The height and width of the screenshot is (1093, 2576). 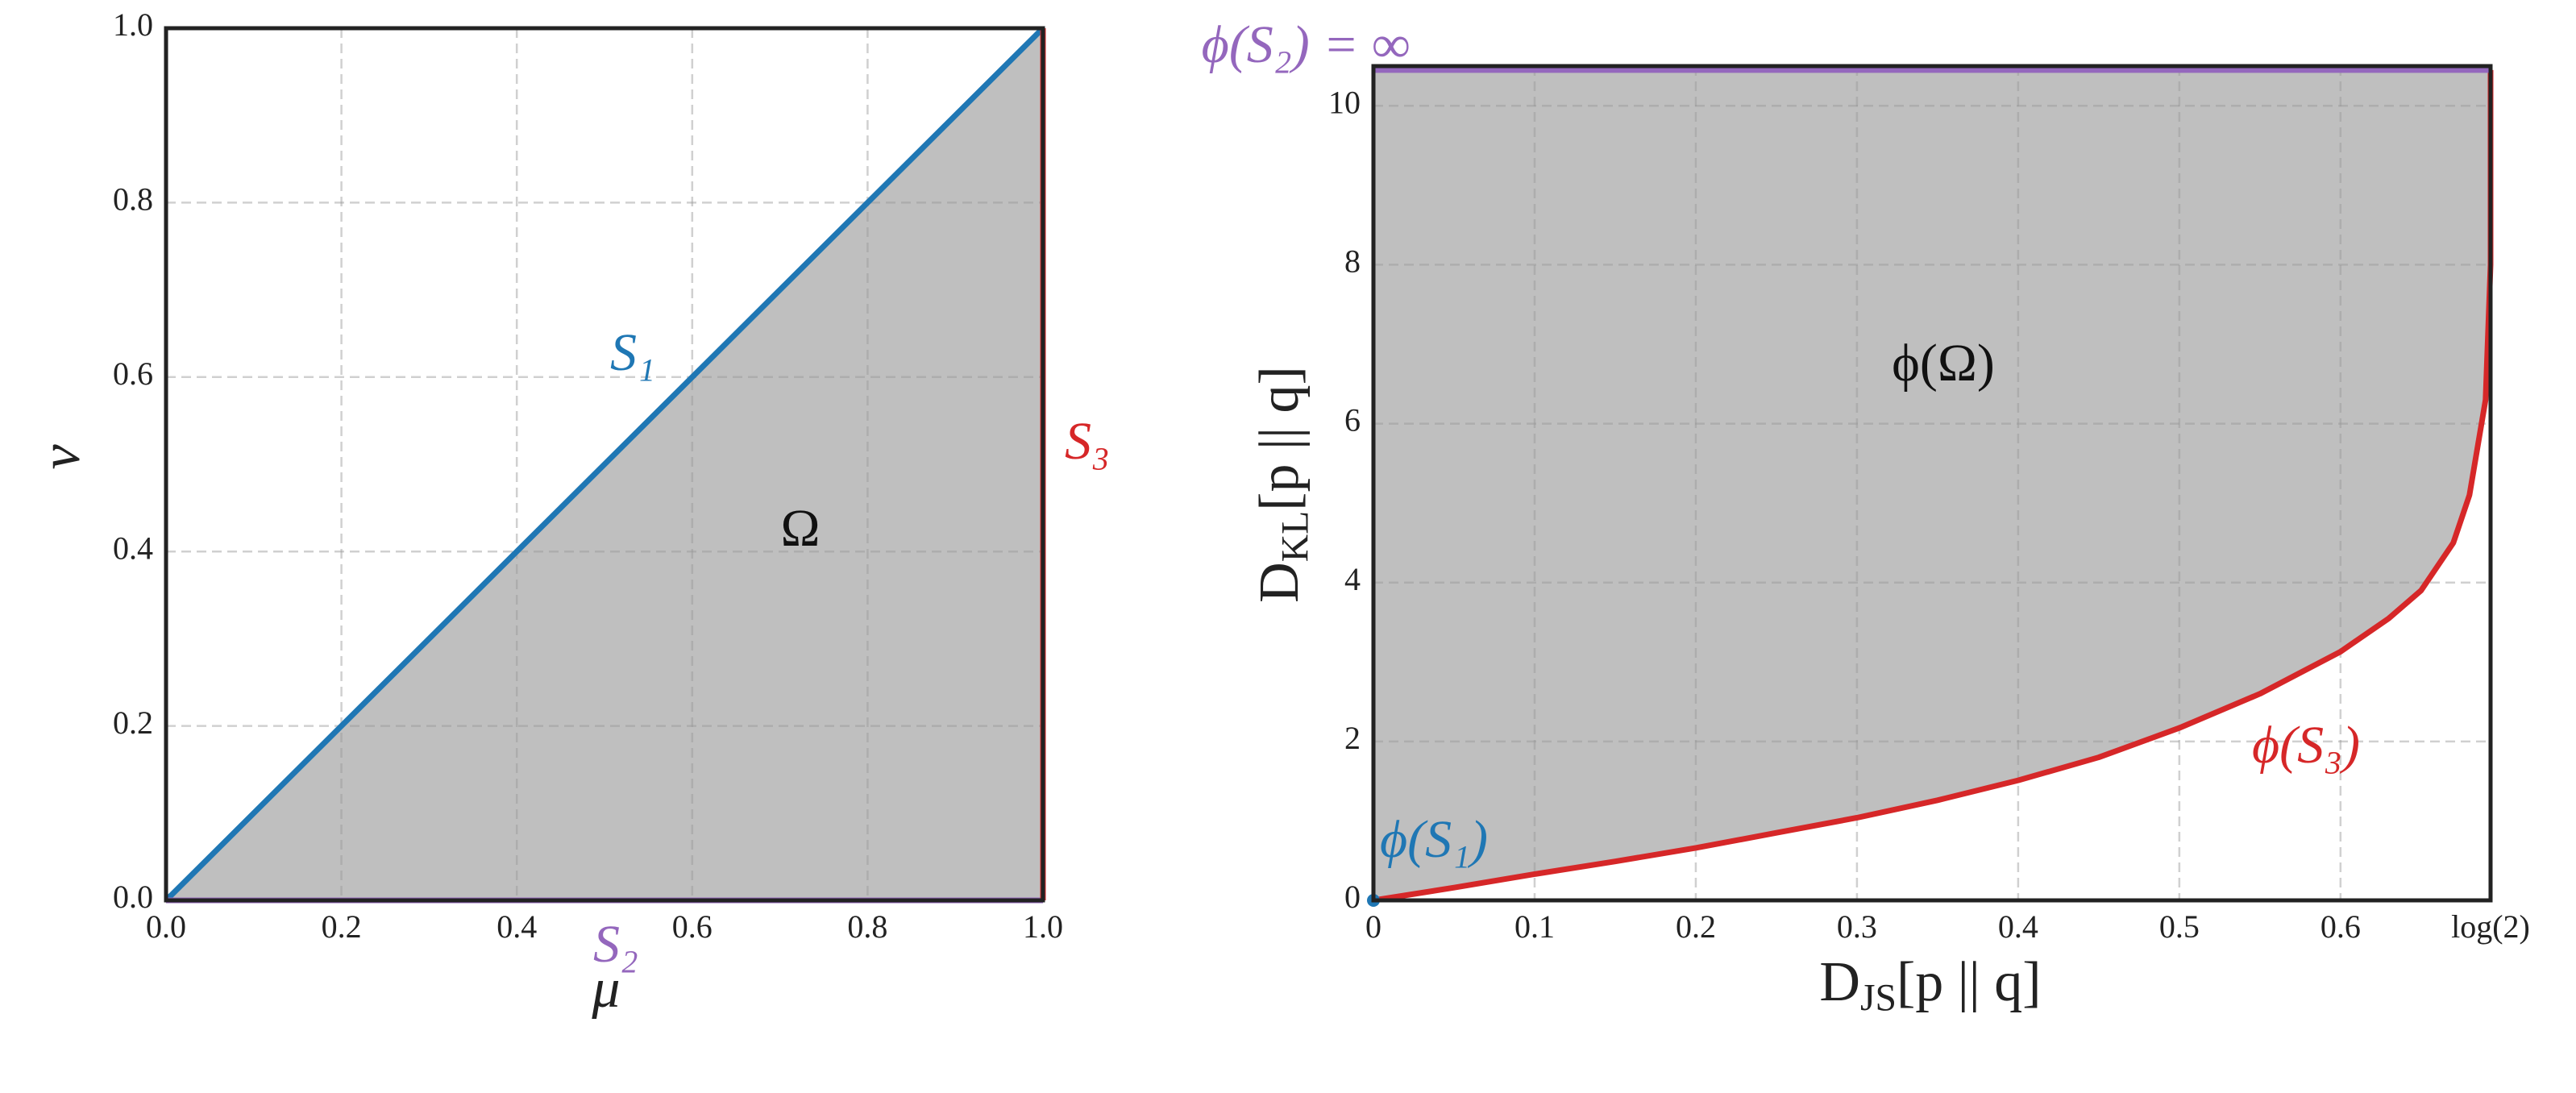 I want to click on x-tick-label: 0.8, so click(x=867, y=926).